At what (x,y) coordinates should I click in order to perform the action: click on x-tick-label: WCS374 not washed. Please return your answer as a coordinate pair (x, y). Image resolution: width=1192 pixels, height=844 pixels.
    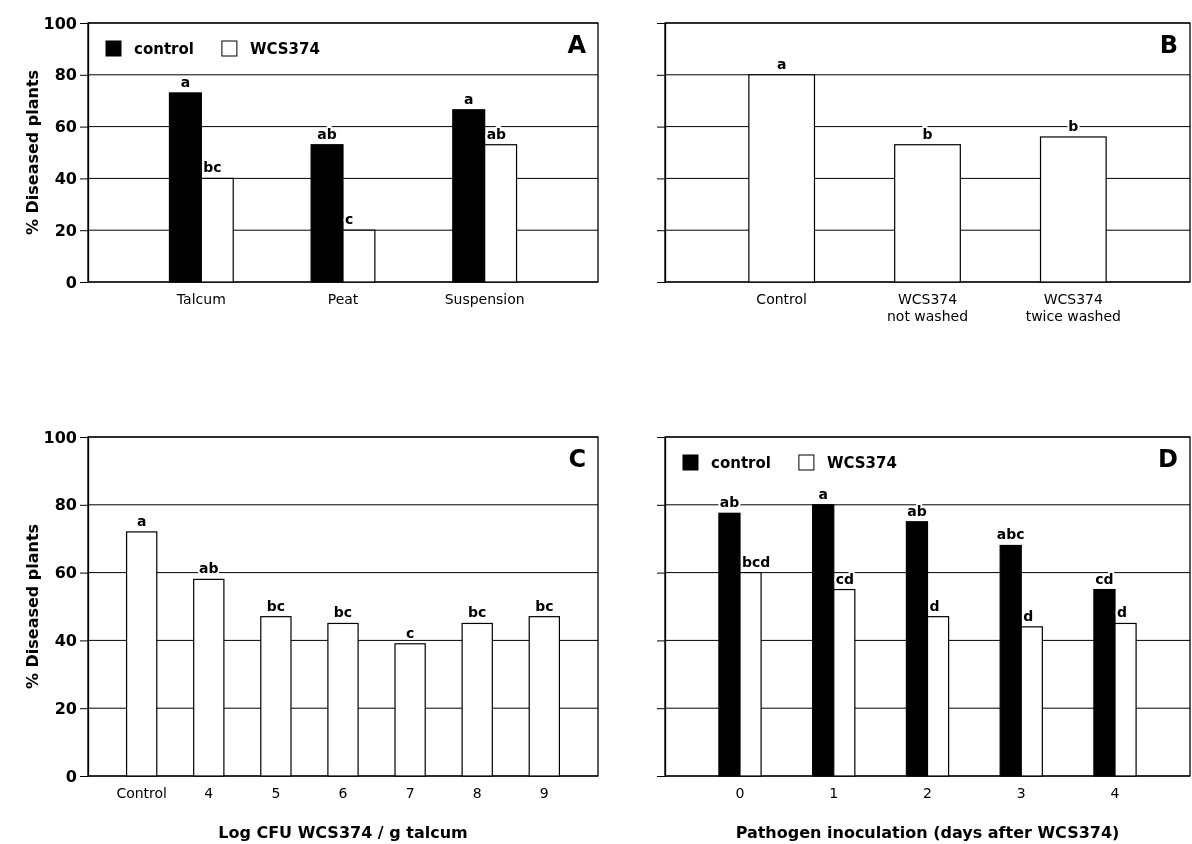
    Looking at the image, I should click on (927, 307).